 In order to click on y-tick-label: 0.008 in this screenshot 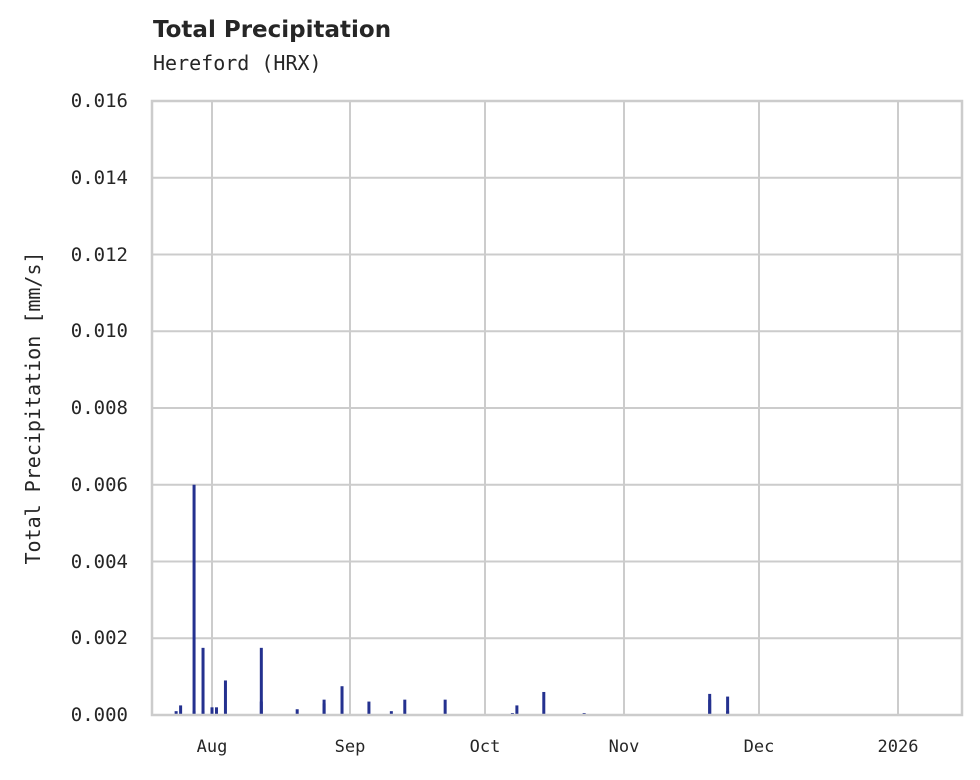, I will do `click(99, 408)`.